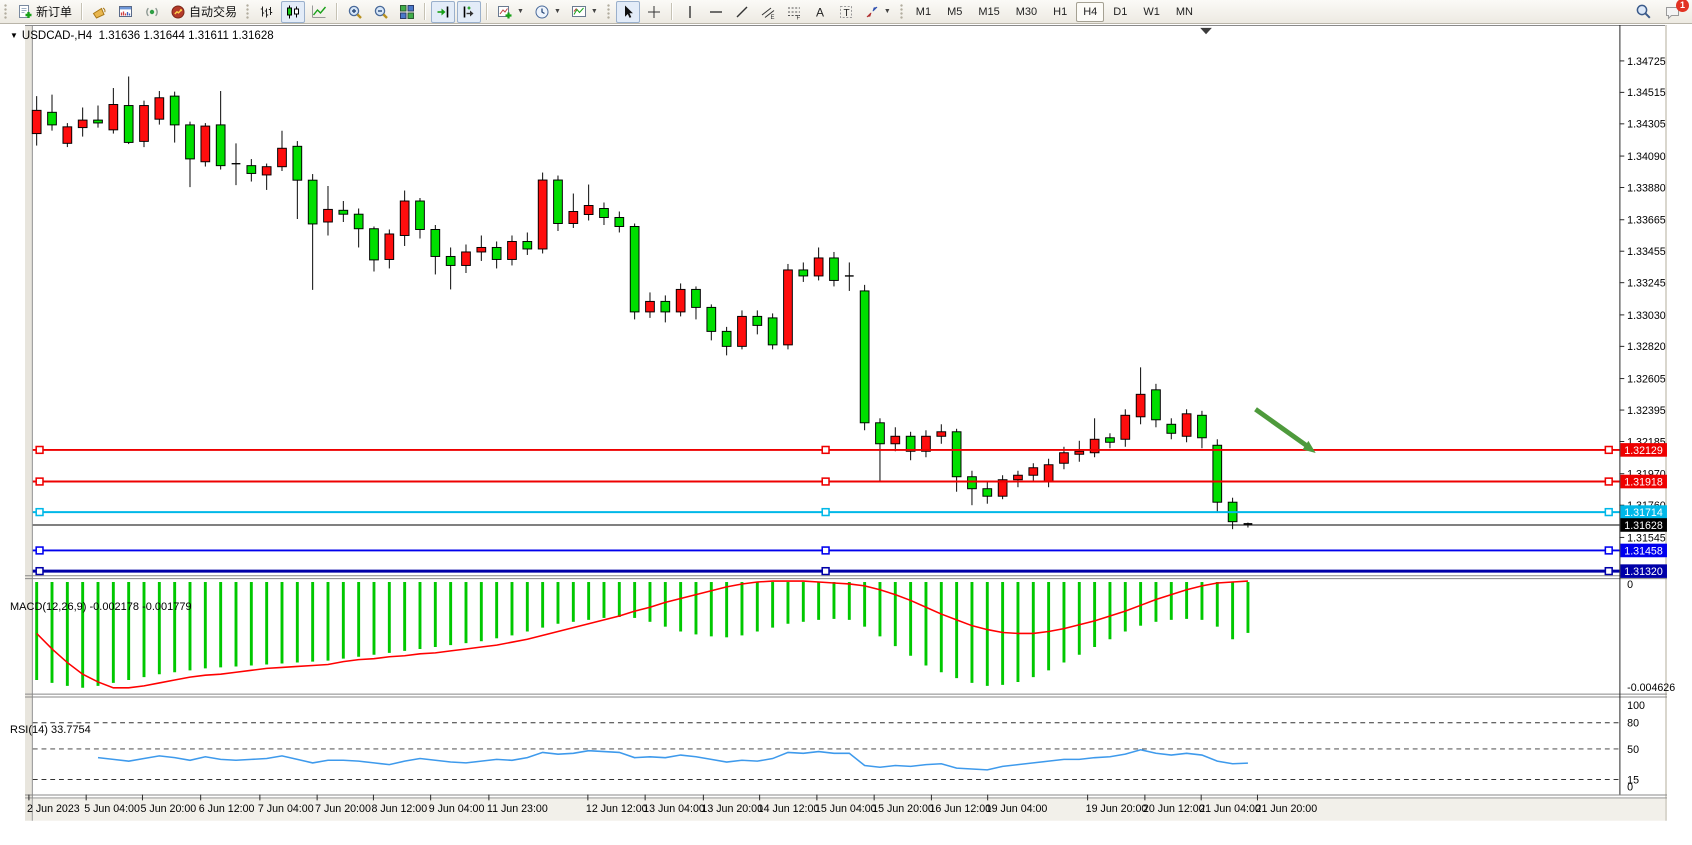 The height and width of the screenshot is (845, 1692). I want to click on price-tick-label: 1.33665, so click(1646, 221).